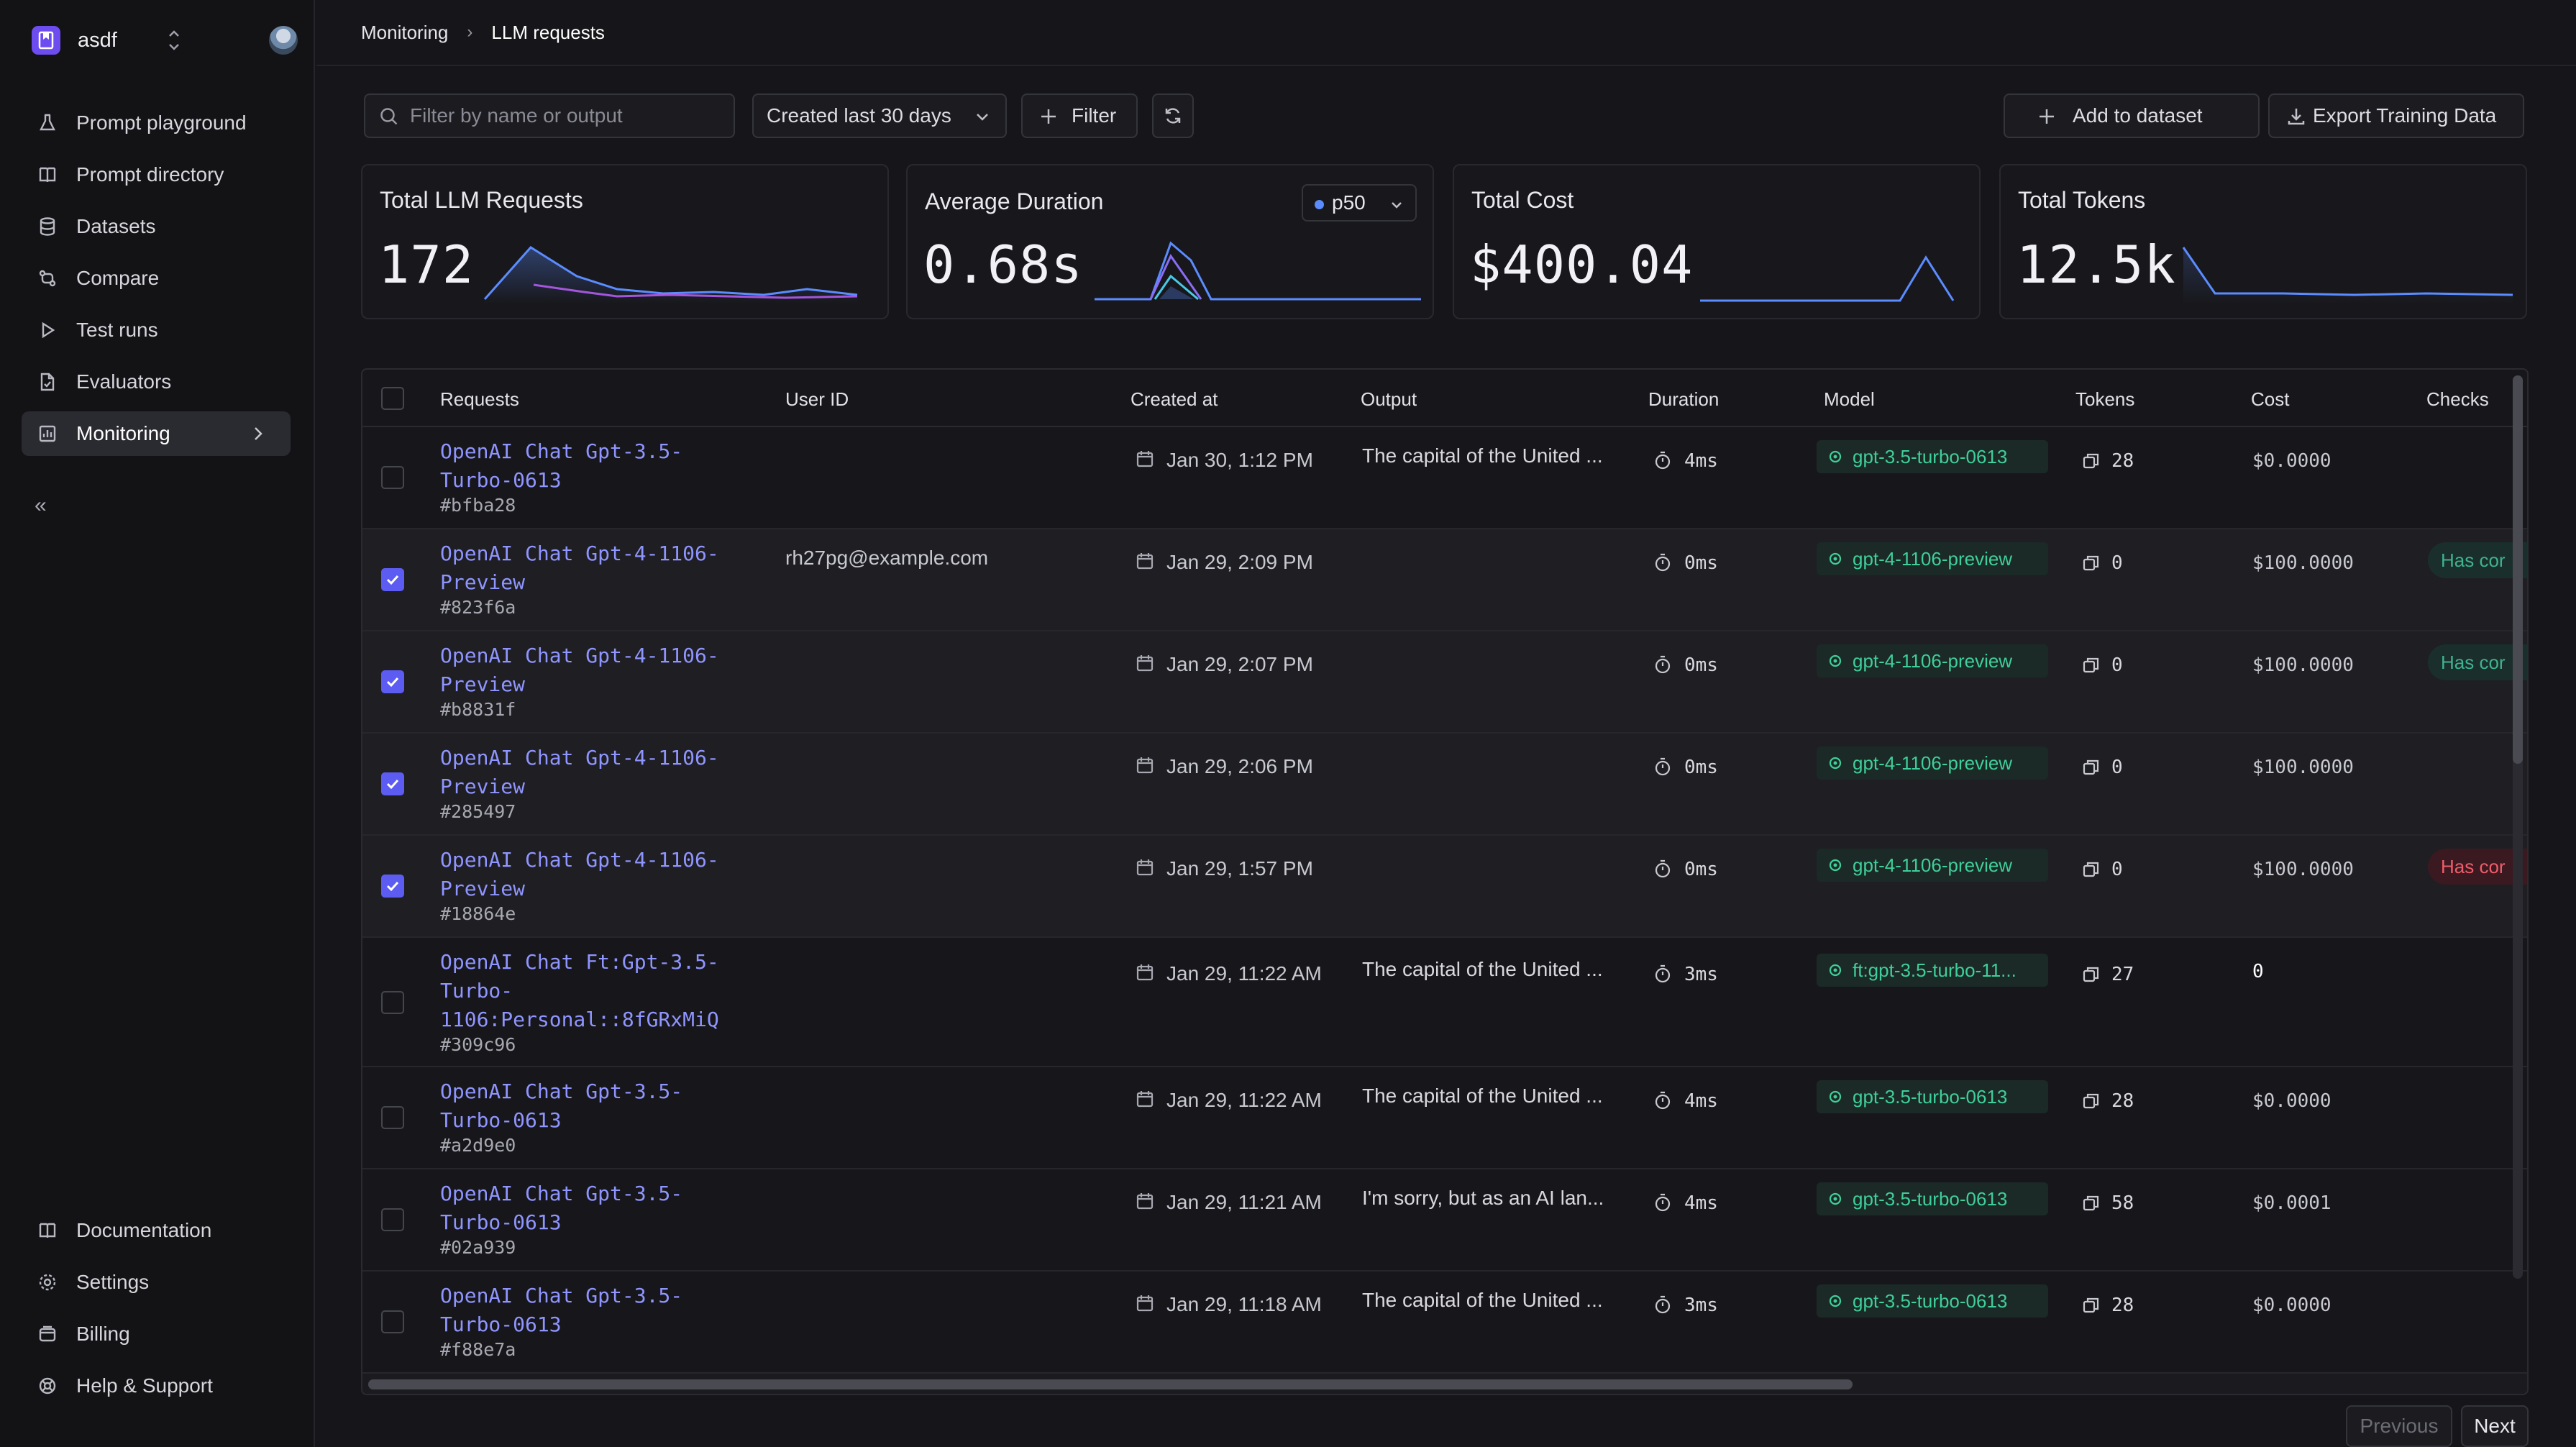 The height and width of the screenshot is (1447, 2576). I want to click on select-all-checkbox, so click(392, 398).